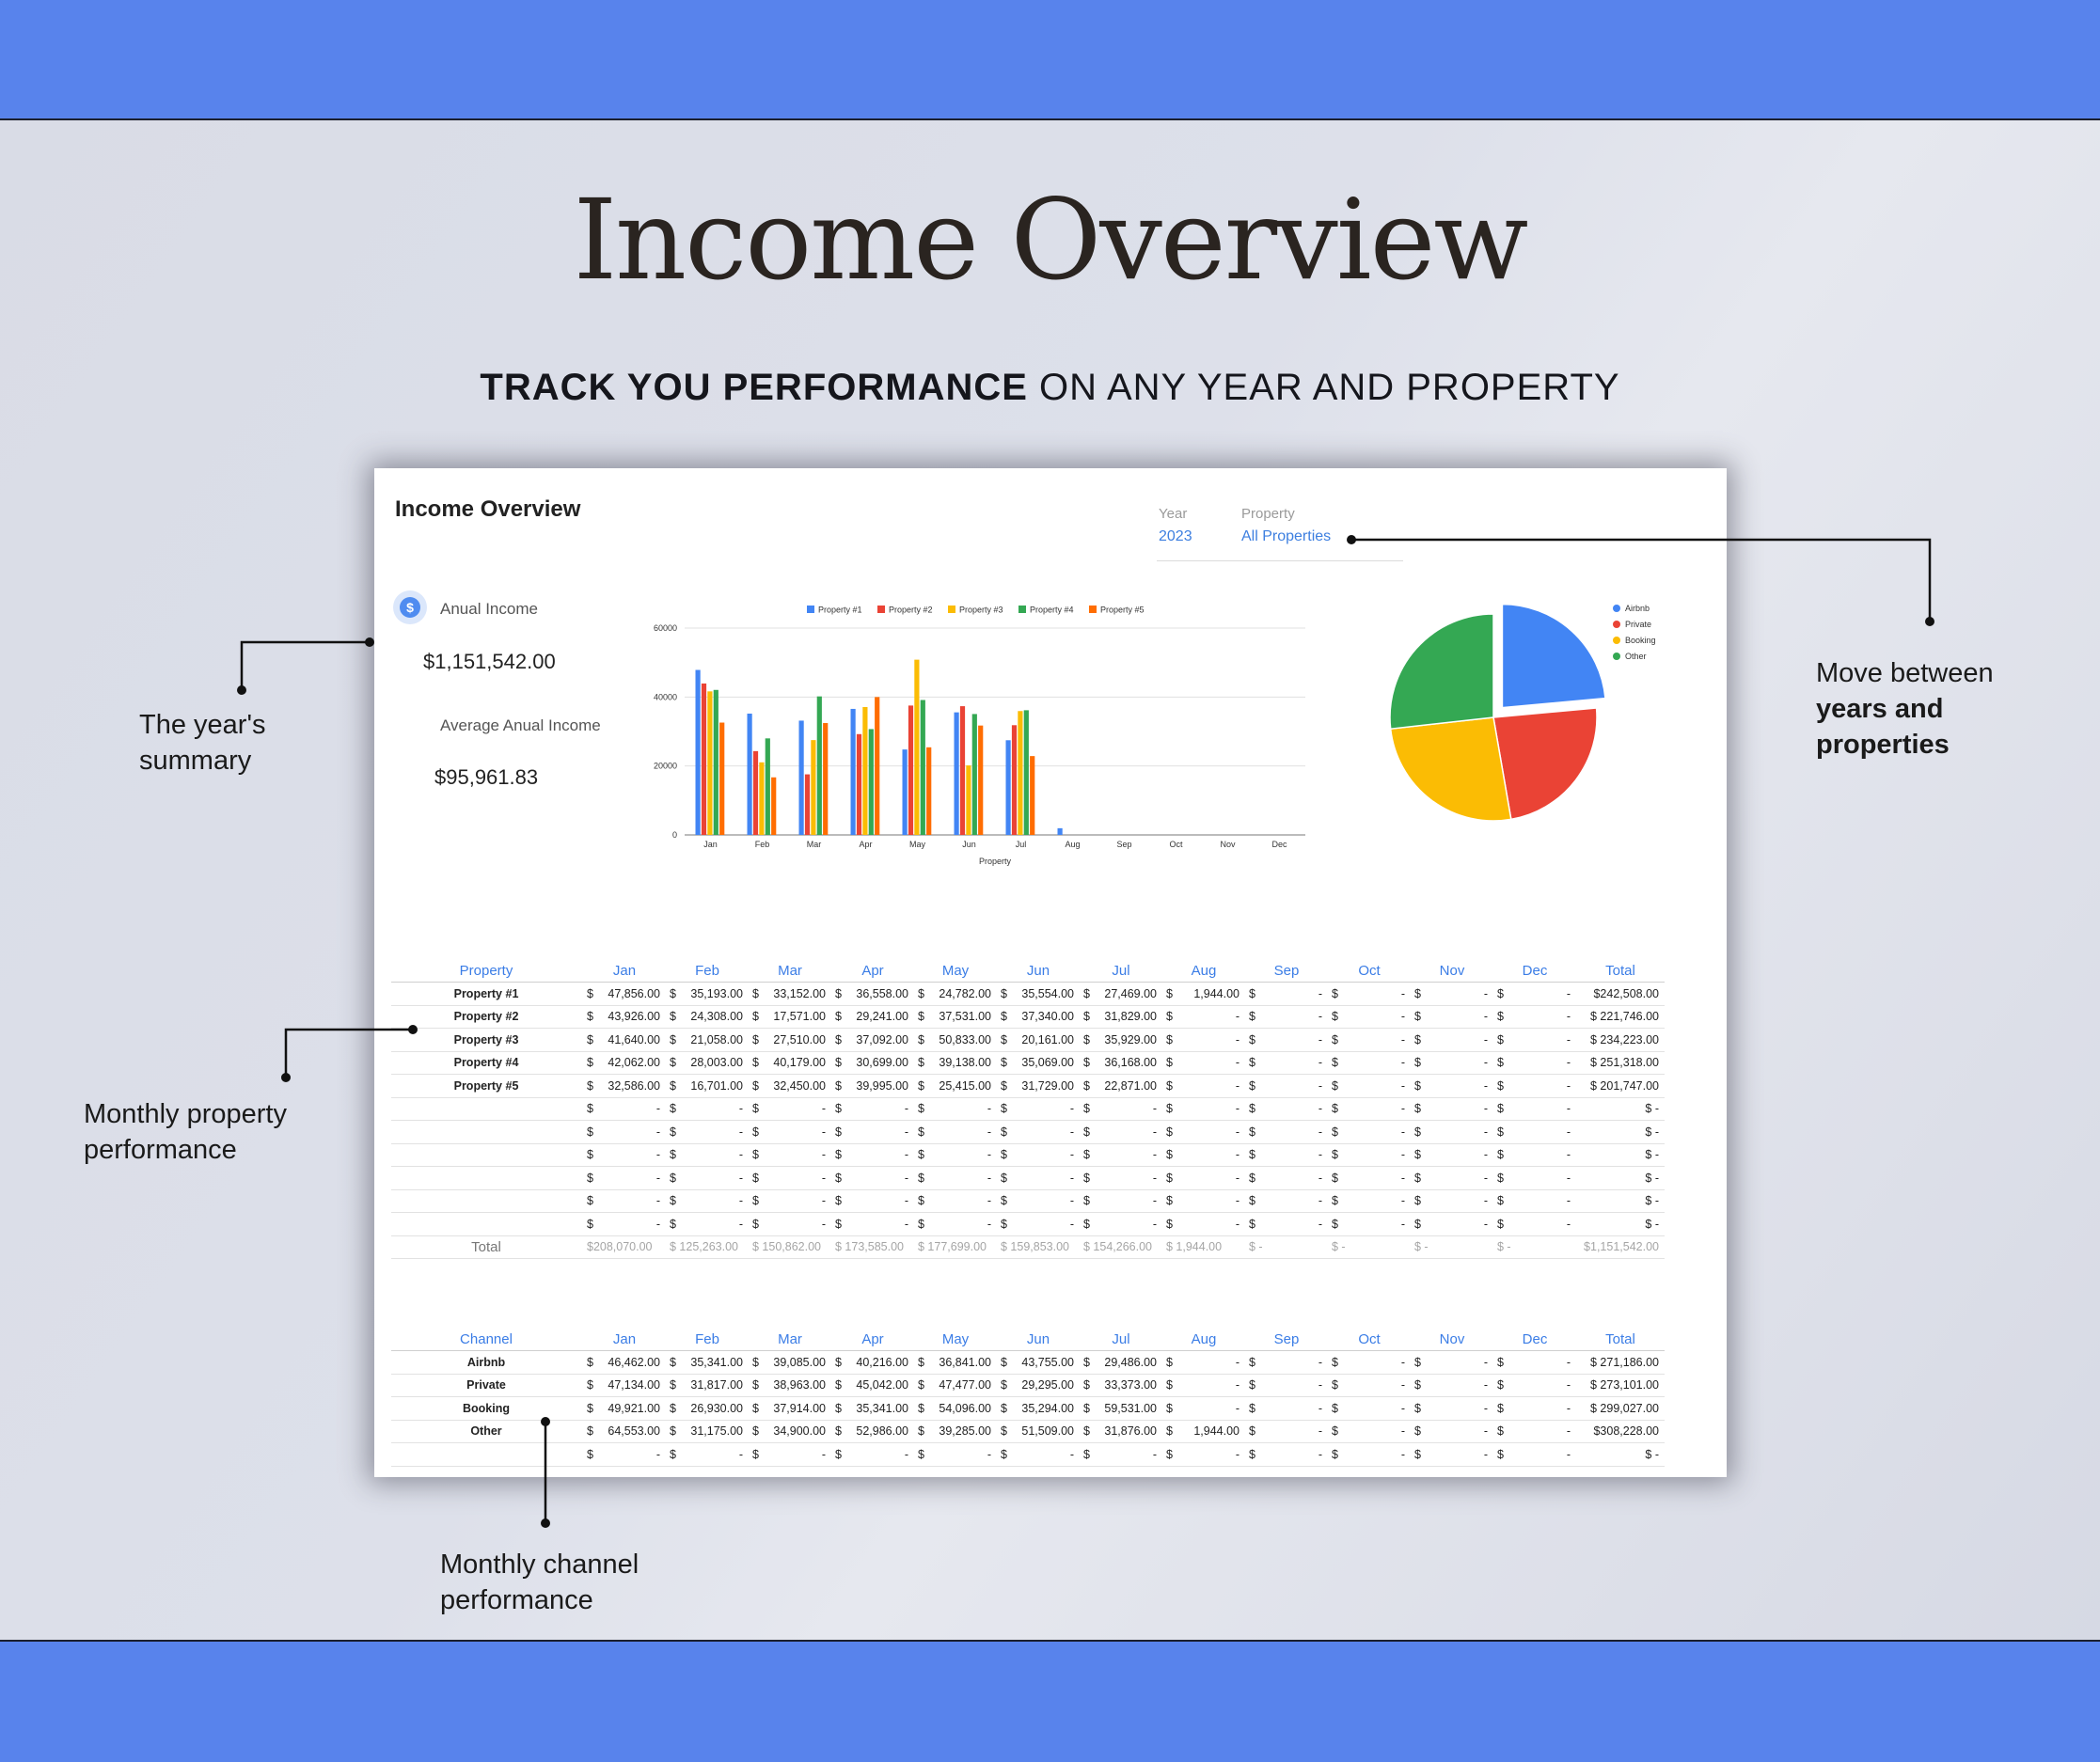  I want to click on pie-slice-booking, so click(1450, 769).